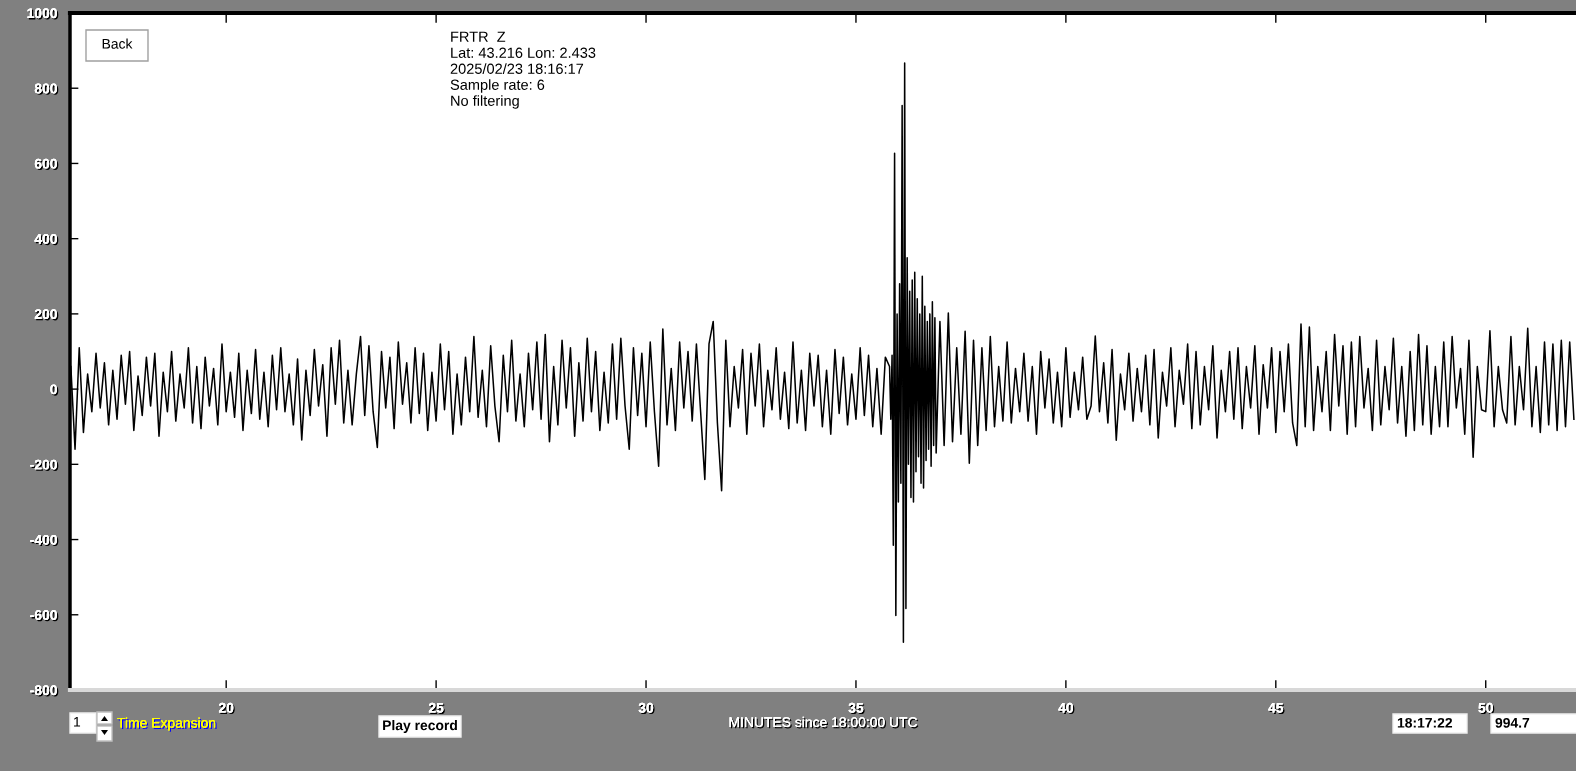  I want to click on text: Play record, so click(420, 726).